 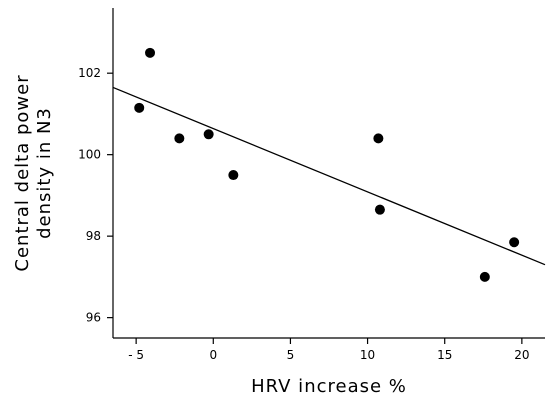 What do you see at coordinates (291, 355) in the screenshot?
I see `x-tick-label: 5` at bounding box center [291, 355].